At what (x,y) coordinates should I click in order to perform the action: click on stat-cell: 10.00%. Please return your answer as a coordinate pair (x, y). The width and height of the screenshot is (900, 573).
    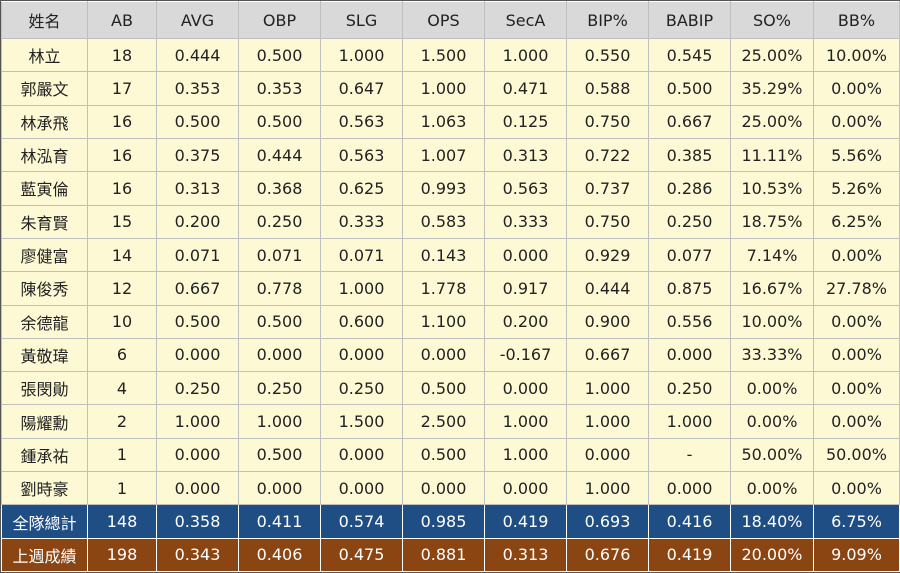
    Looking at the image, I should click on (856, 55).